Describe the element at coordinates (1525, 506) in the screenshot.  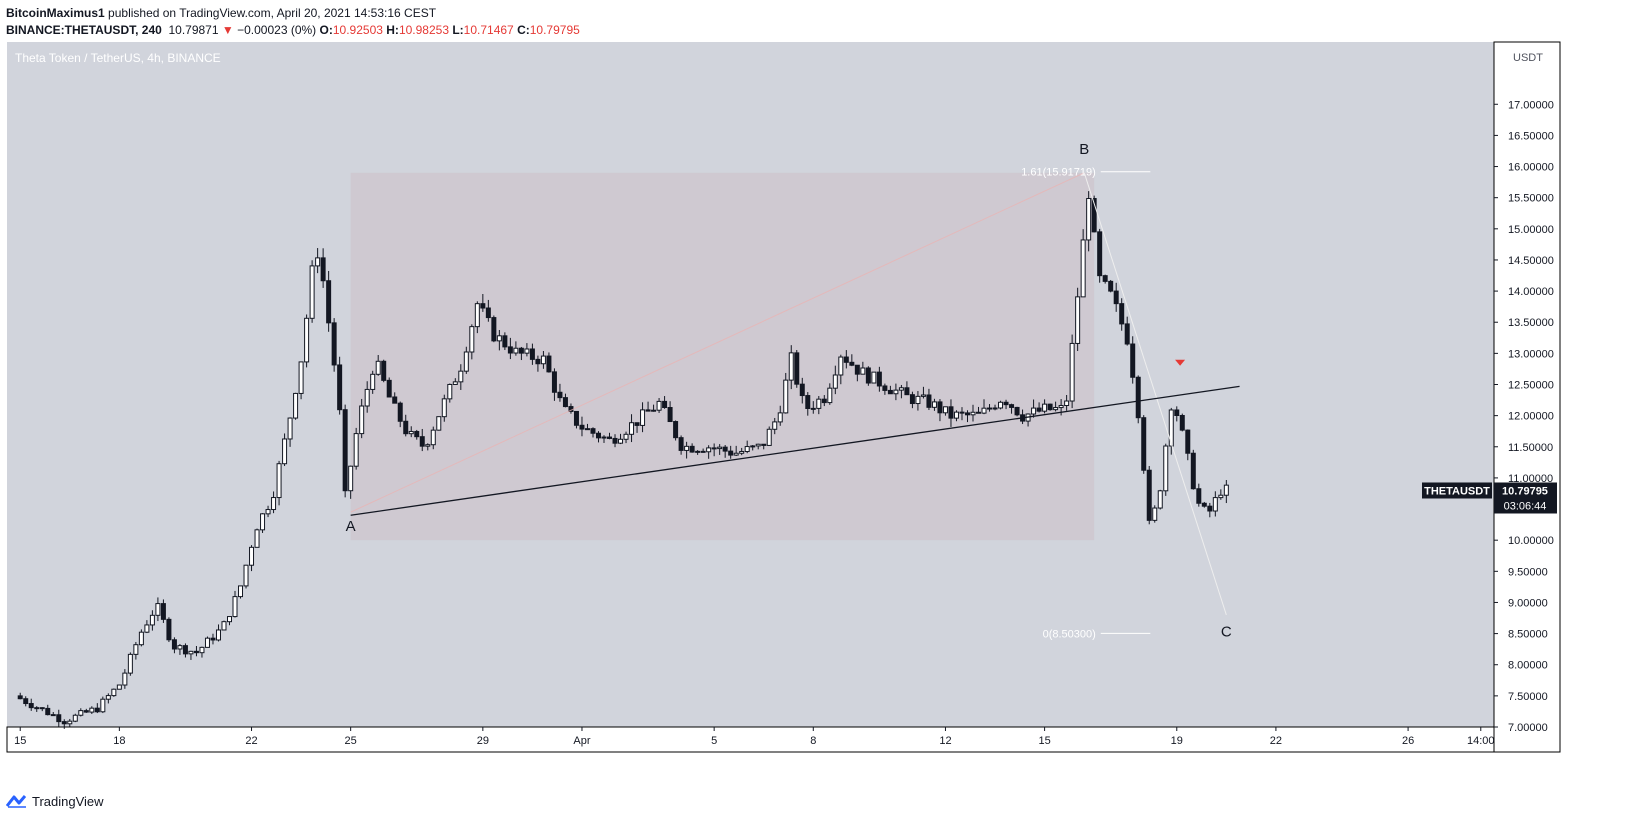
I see `countdown-timer: 03:06:44` at that location.